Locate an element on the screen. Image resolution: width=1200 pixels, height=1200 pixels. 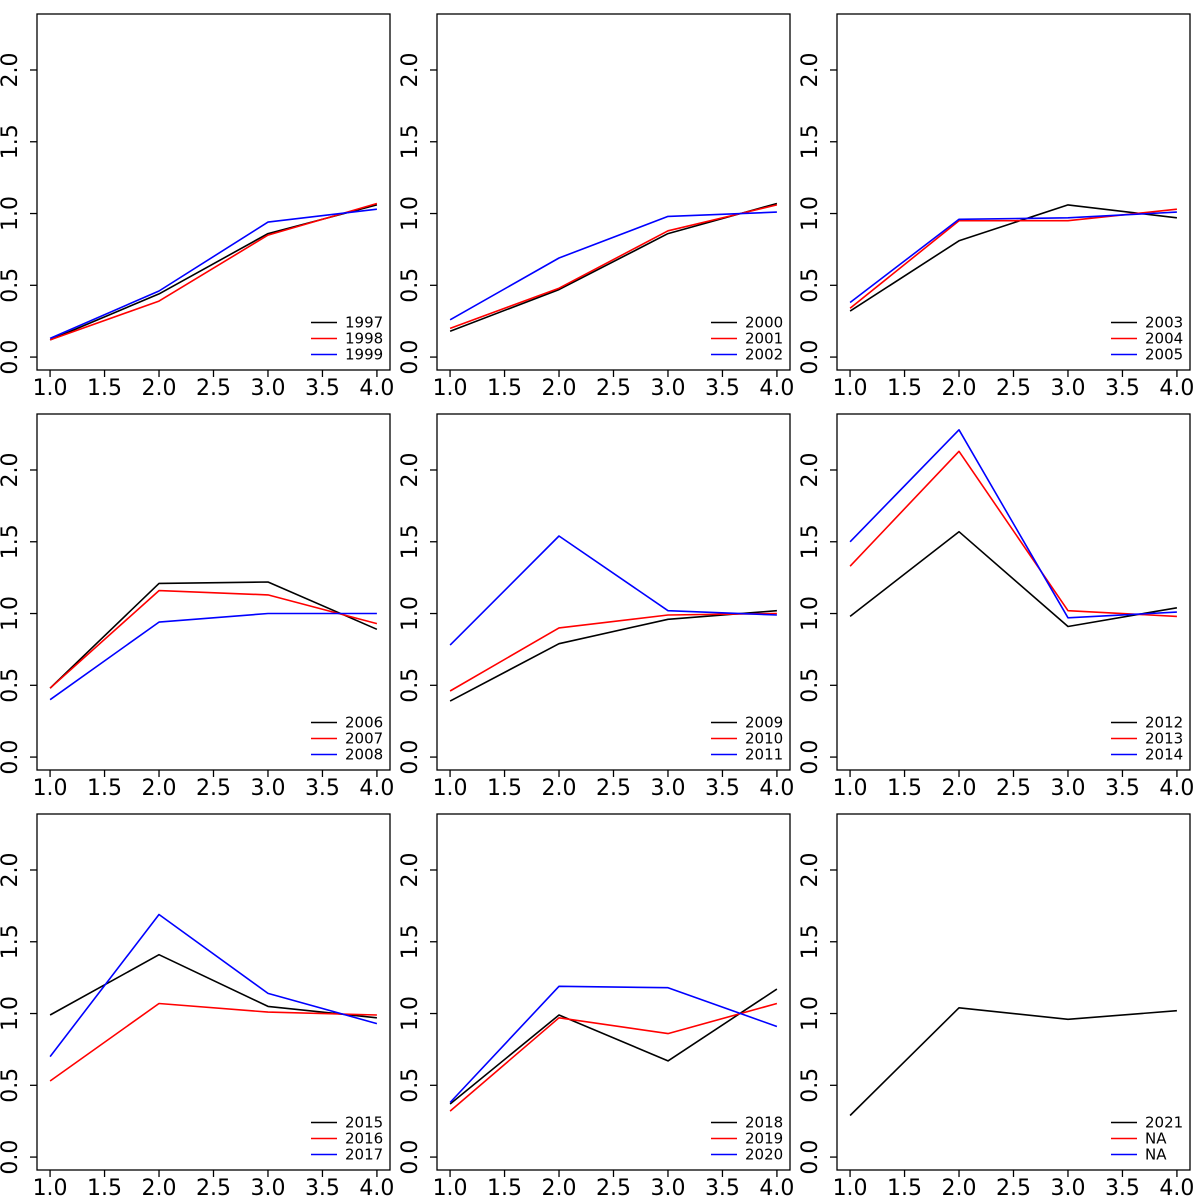
series-line-2001 is located at coordinates (613, 267).